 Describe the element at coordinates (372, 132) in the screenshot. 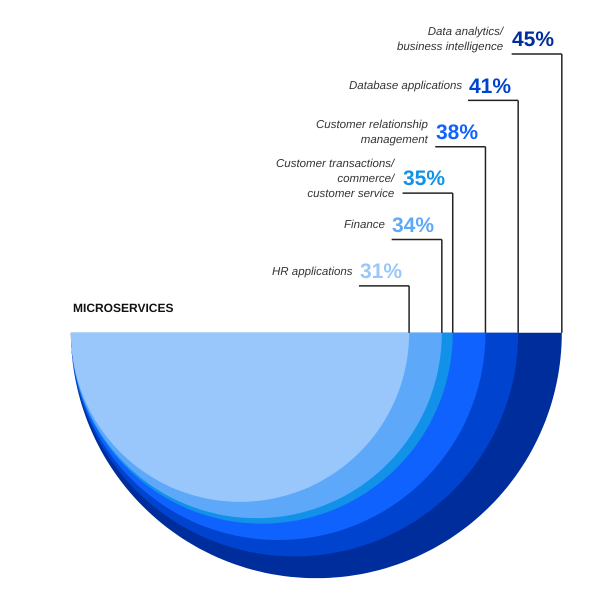

I see `category-label: Customer relationship management` at that location.